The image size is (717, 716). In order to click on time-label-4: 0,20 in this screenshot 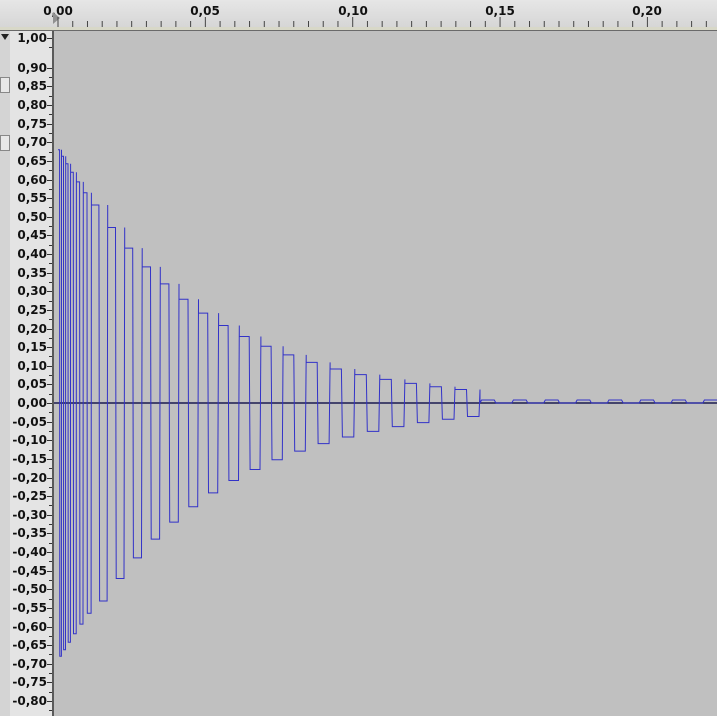, I will do `click(647, 11)`.